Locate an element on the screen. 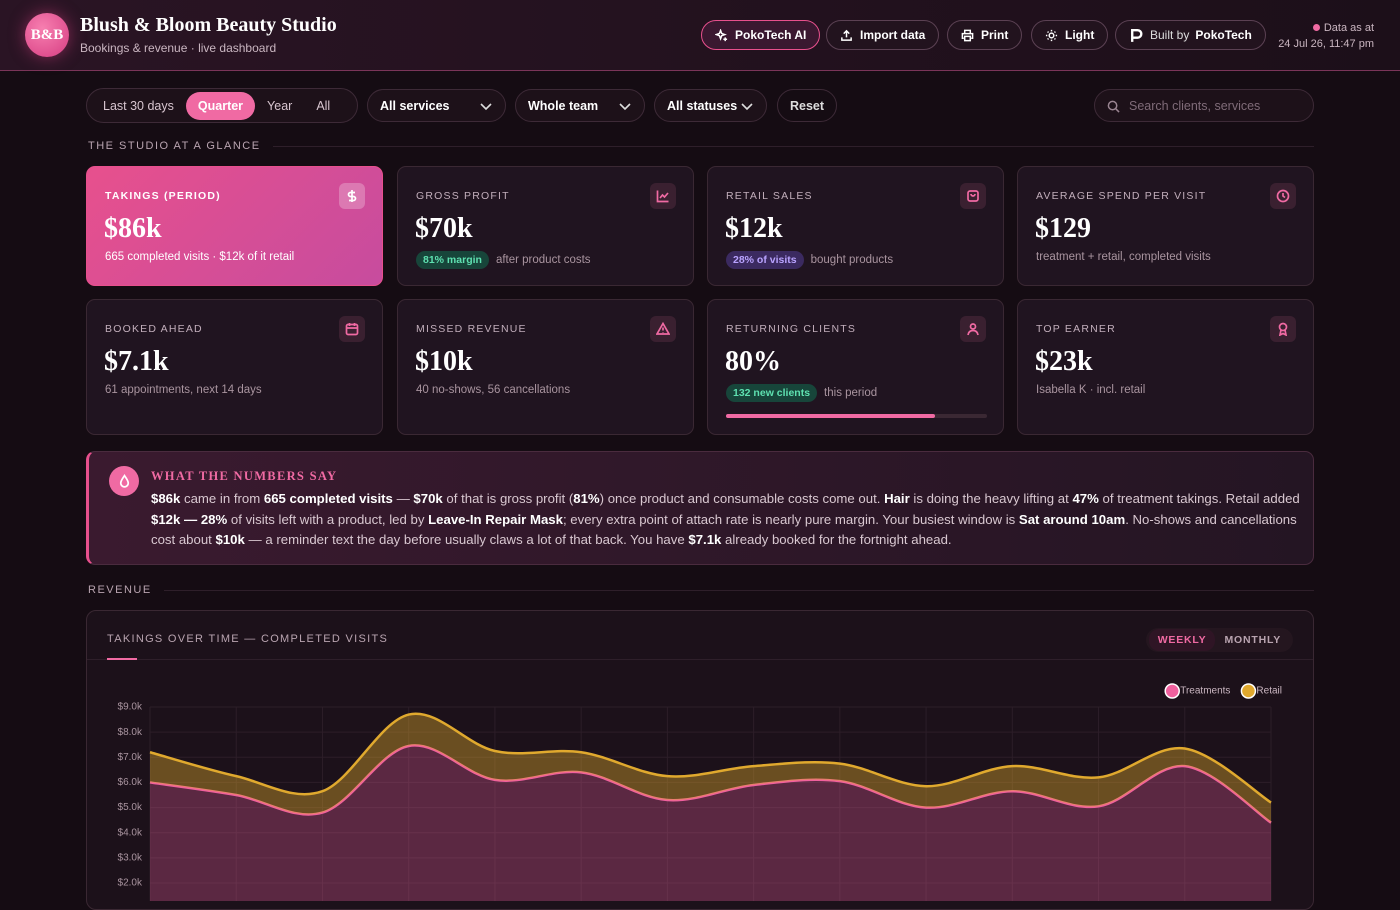 This screenshot has height=910, width=1400. area-fill is located at coordinates (710, 823).